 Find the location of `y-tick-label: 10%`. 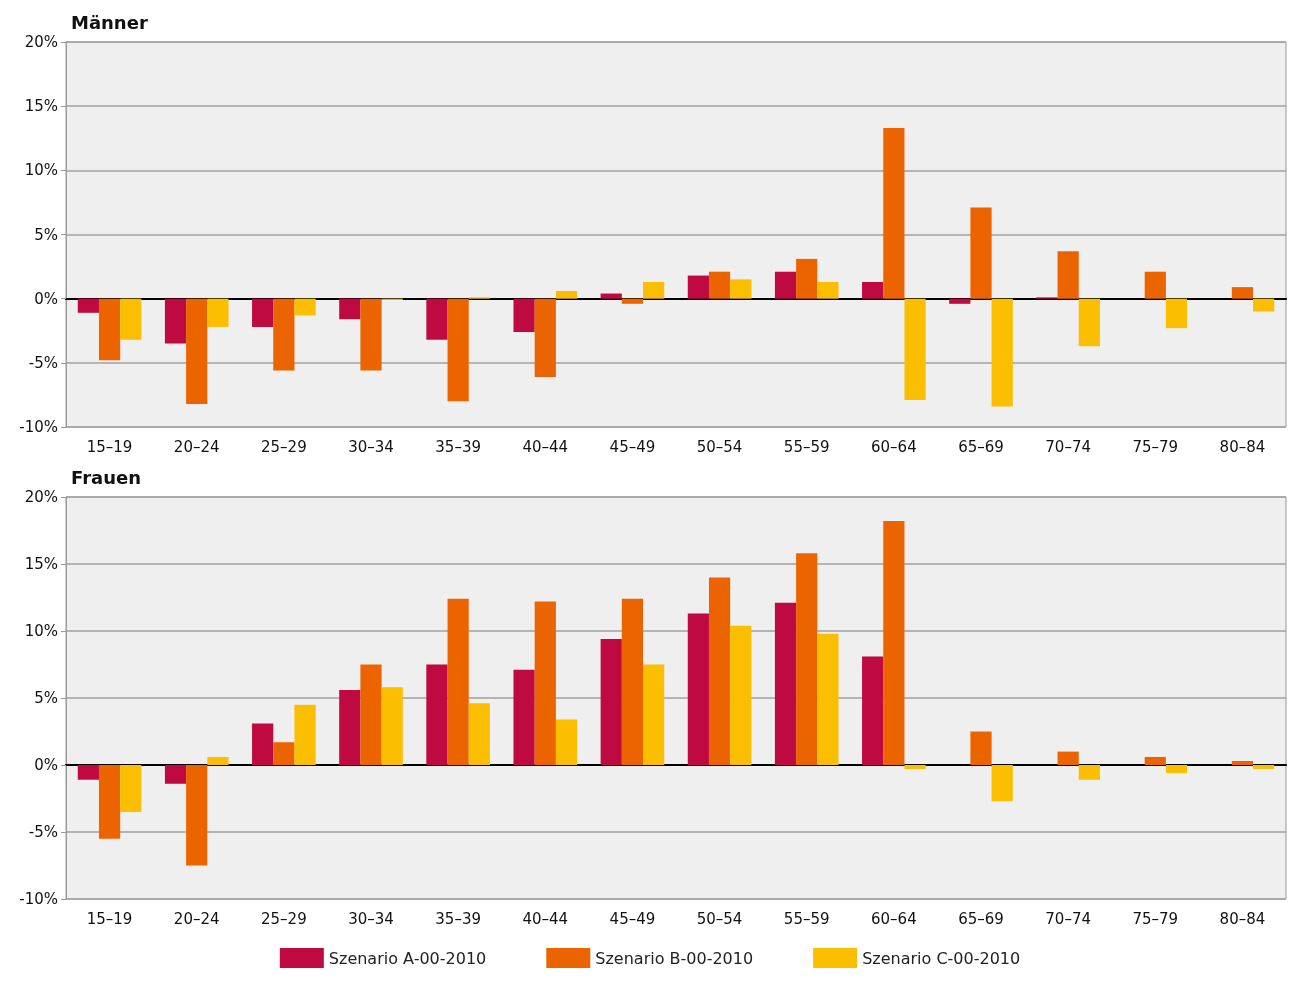

y-tick-label: 10% is located at coordinates (41, 170).